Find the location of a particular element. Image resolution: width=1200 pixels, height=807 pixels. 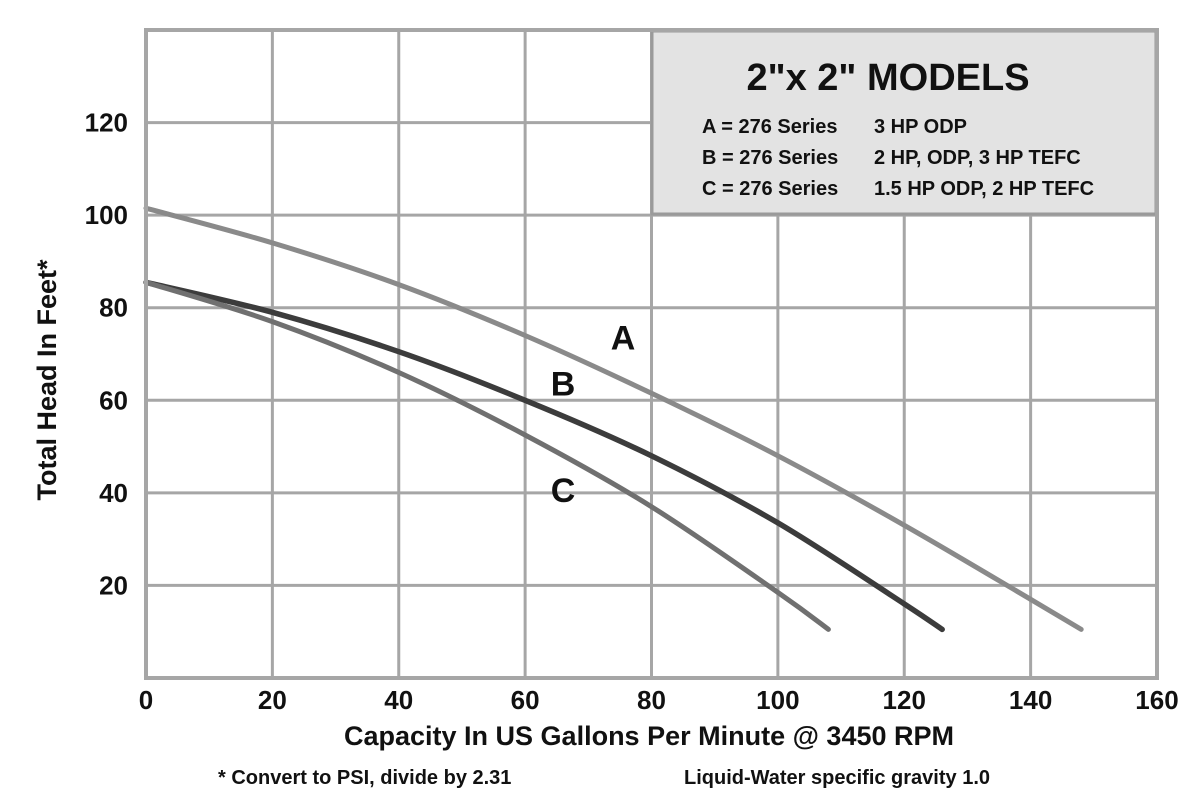

legend-entry-c: C = 276 Series is located at coordinates (770, 189).